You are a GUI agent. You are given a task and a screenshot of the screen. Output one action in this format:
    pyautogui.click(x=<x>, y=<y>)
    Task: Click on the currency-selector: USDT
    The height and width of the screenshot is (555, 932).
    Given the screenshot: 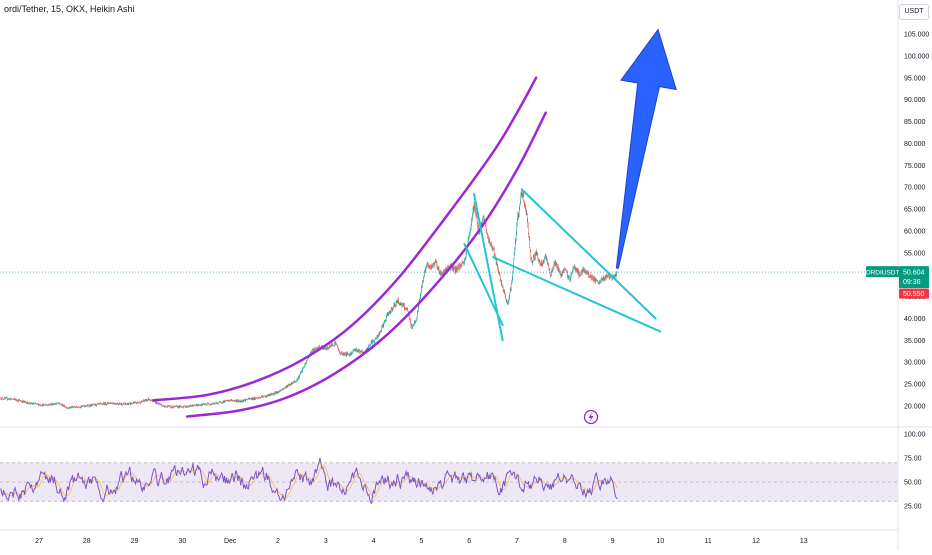 What is the action you would take?
    pyautogui.click(x=914, y=12)
    